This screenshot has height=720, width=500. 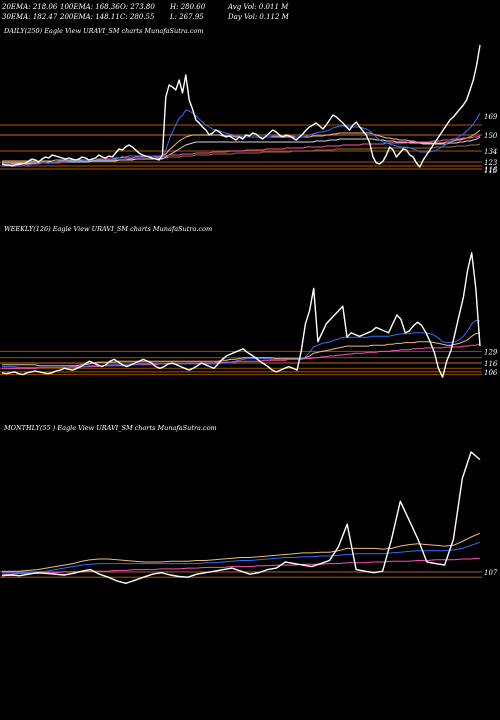 I want to click on price-tick-label-0-1: 150, so click(x=491, y=136).